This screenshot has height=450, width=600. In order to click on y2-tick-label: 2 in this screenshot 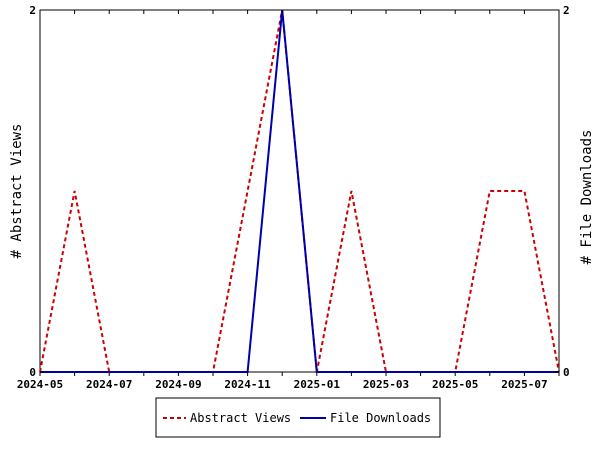, I will do `click(566, 10)`.